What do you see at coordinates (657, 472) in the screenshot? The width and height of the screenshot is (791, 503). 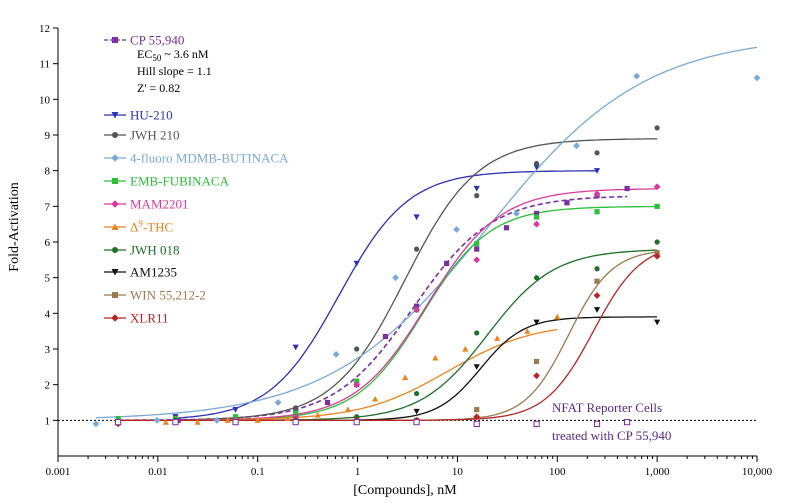 I see `x-tick-label: 1,000` at bounding box center [657, 472].